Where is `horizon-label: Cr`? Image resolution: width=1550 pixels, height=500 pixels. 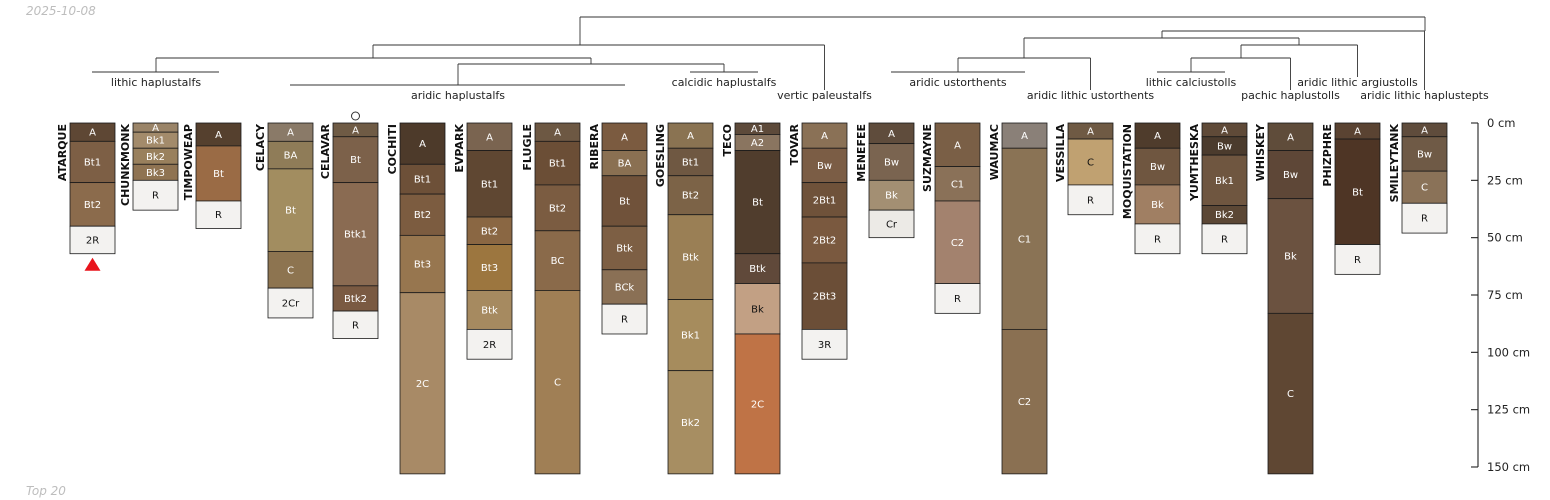
horizon-label: Cr is located at coordinates (892, 224).